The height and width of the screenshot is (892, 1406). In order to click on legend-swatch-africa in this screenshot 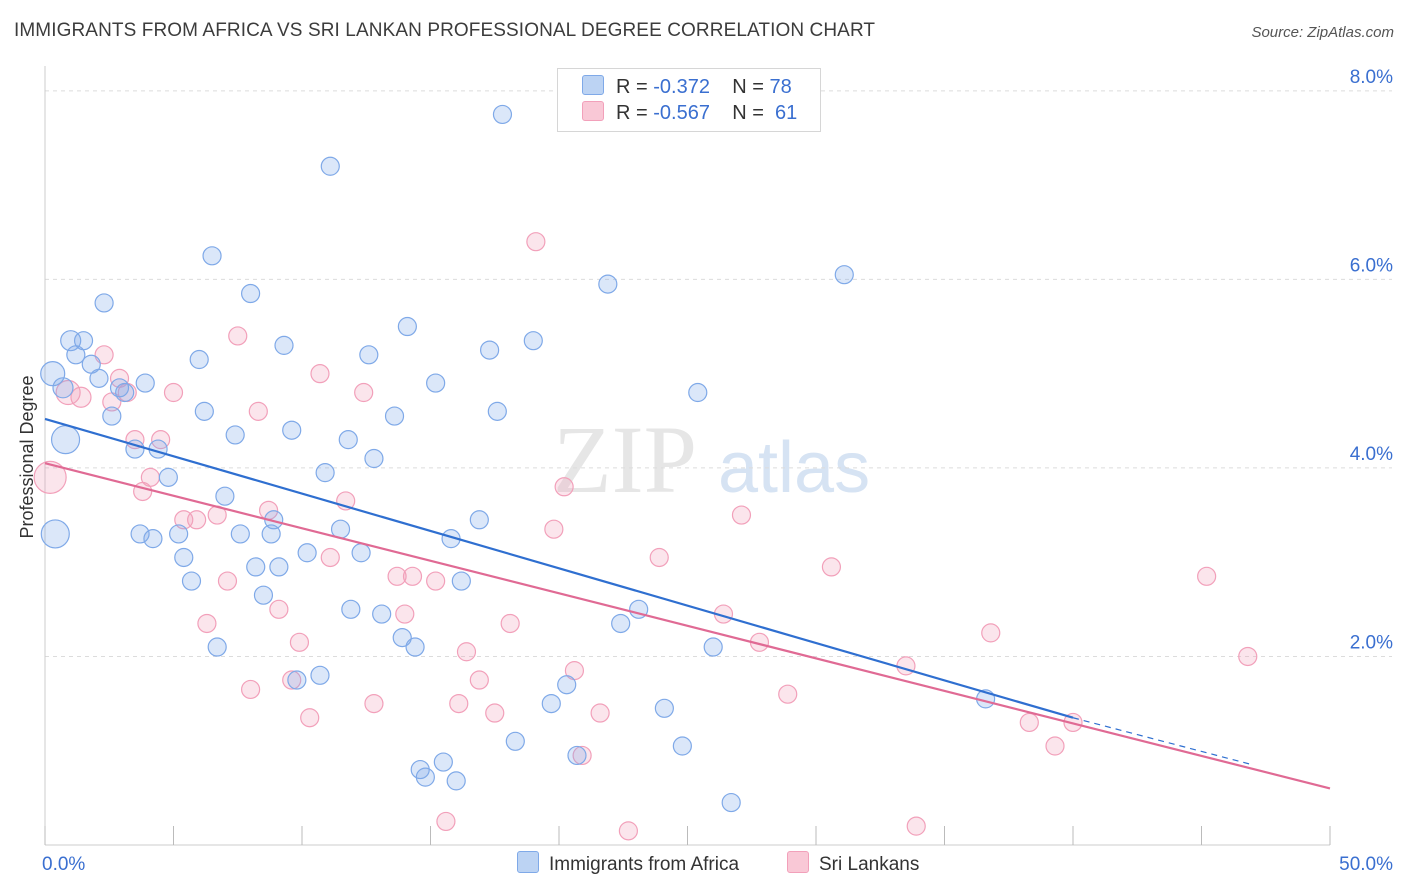, I will do `click(593, 85)`.